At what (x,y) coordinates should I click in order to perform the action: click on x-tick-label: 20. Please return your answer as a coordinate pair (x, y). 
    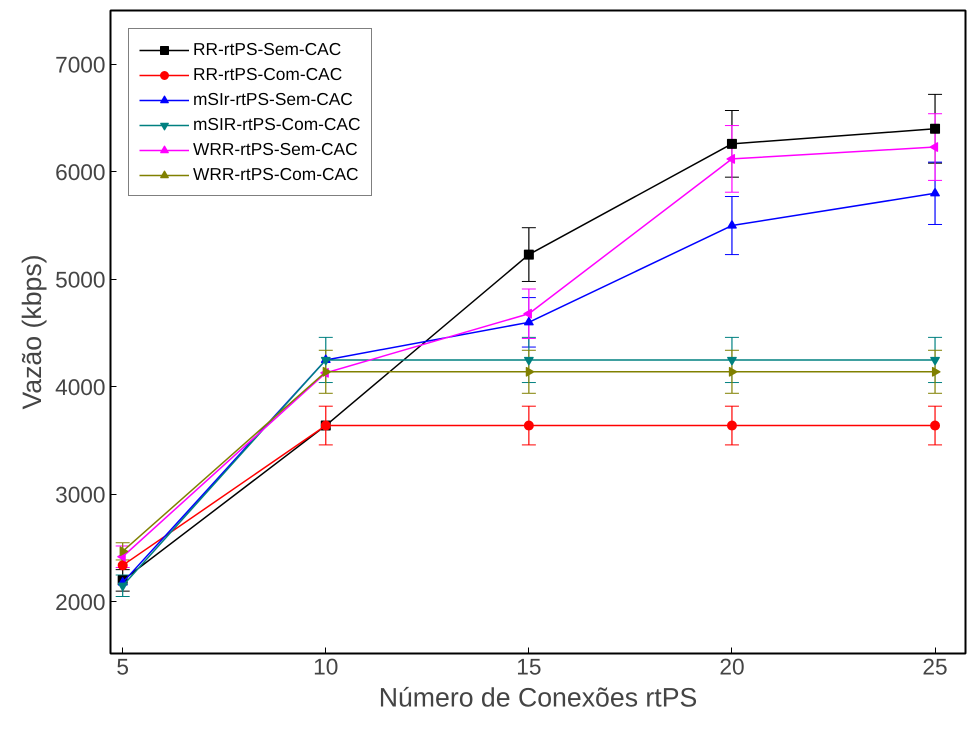
    Looking at the image, I should click on (732, 667).